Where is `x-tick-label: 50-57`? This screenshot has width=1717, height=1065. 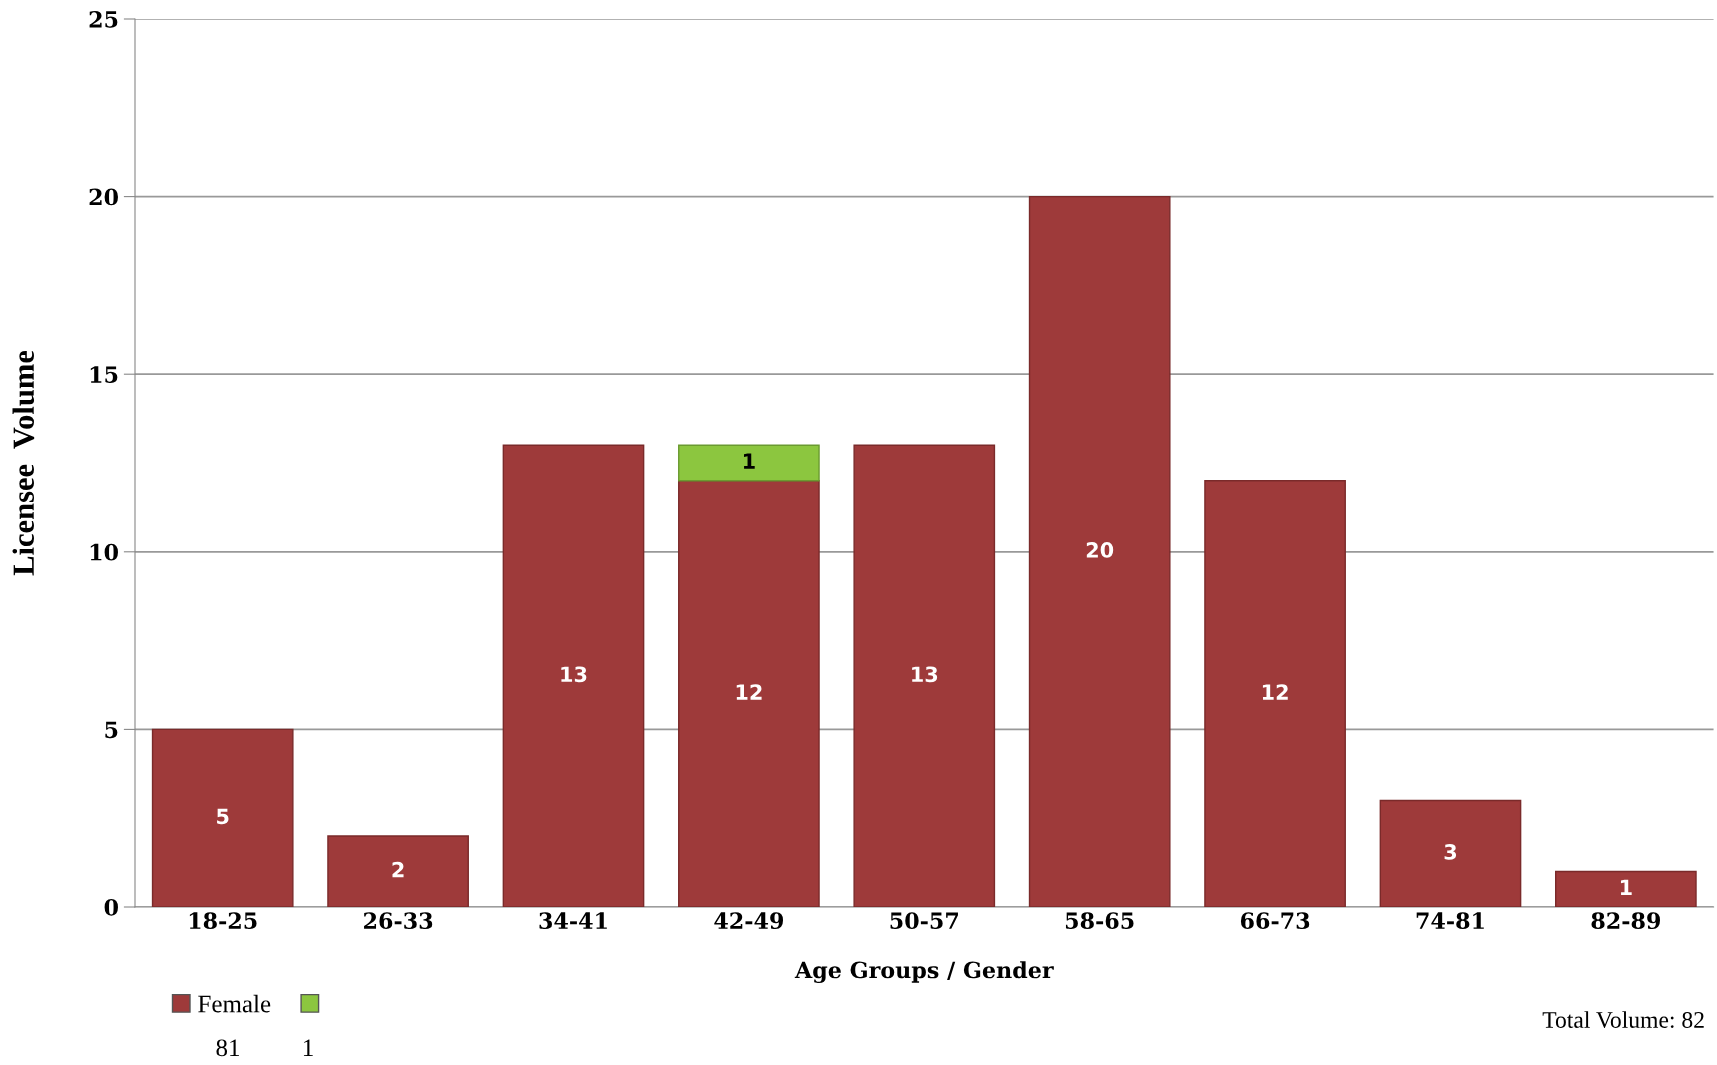 x-tick-label: 50-57 is located at coordinates (924, 921).